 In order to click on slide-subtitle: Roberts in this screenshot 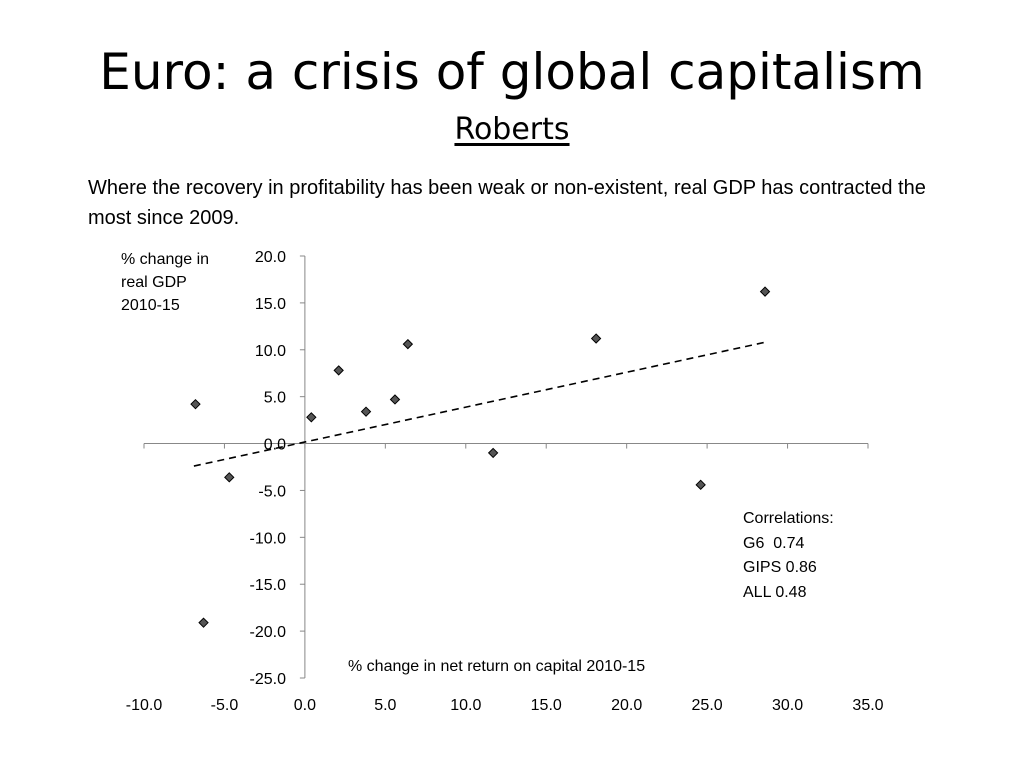, I will do `click(512, 129)`.